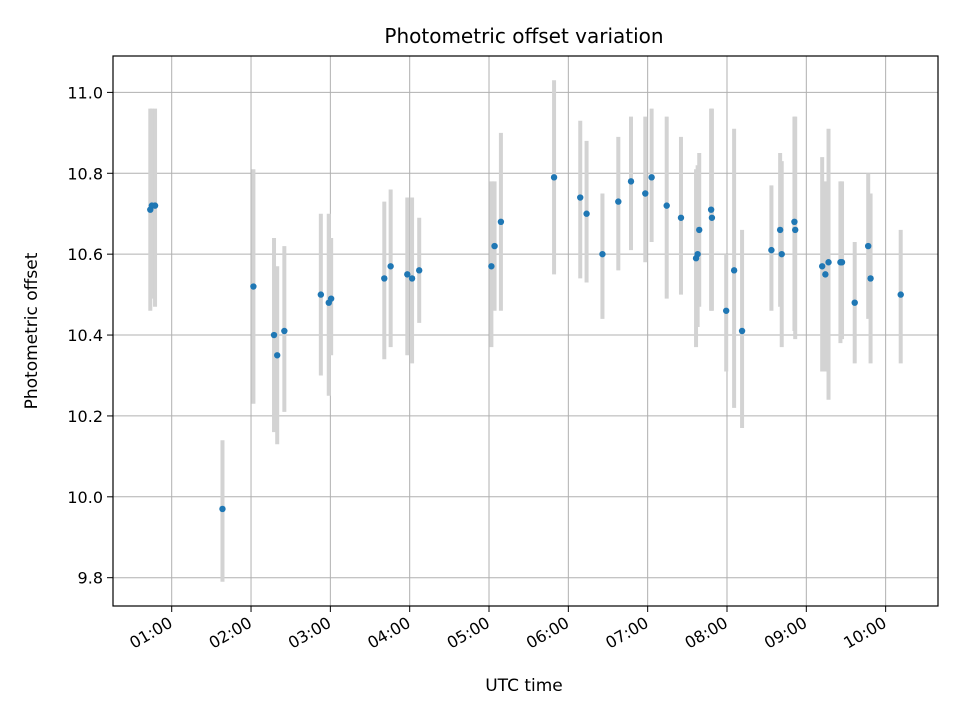  Describe the element at coordinates (524, 686) in the screenshot. I see `x-axis-label: UTC time` at that location.